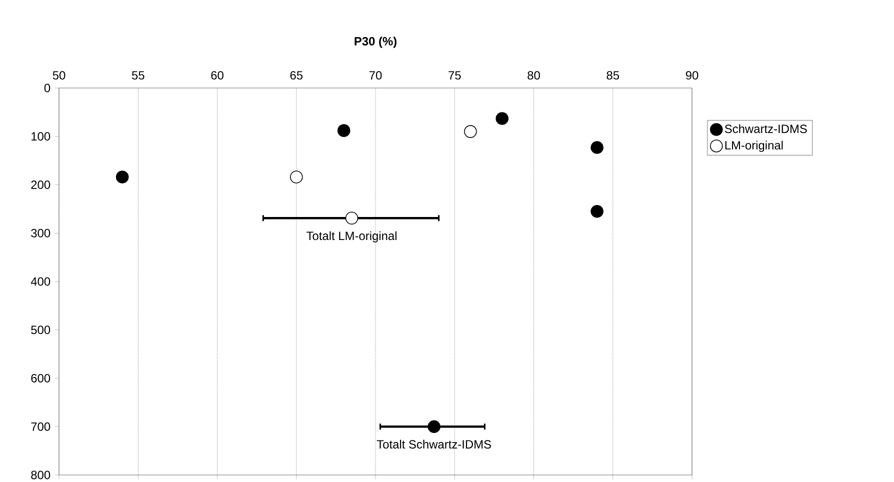 The height and width of the screenshot is (482, 894). I want to click on x-tick-label: 50, so click(59, 75).